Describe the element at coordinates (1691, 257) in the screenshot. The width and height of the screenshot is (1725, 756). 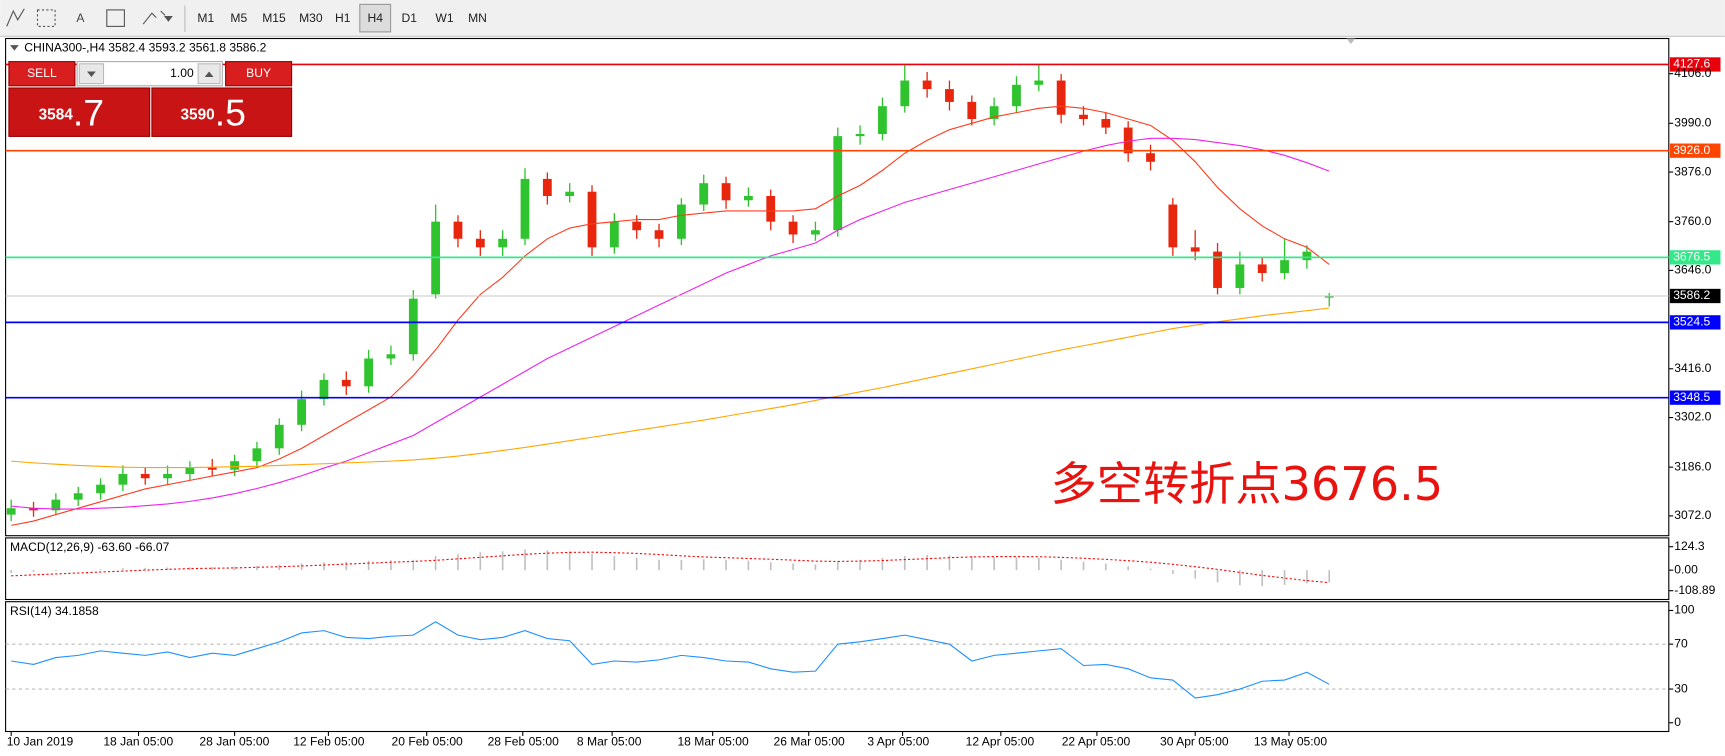
I see `level-label: 3676.5` at that location.